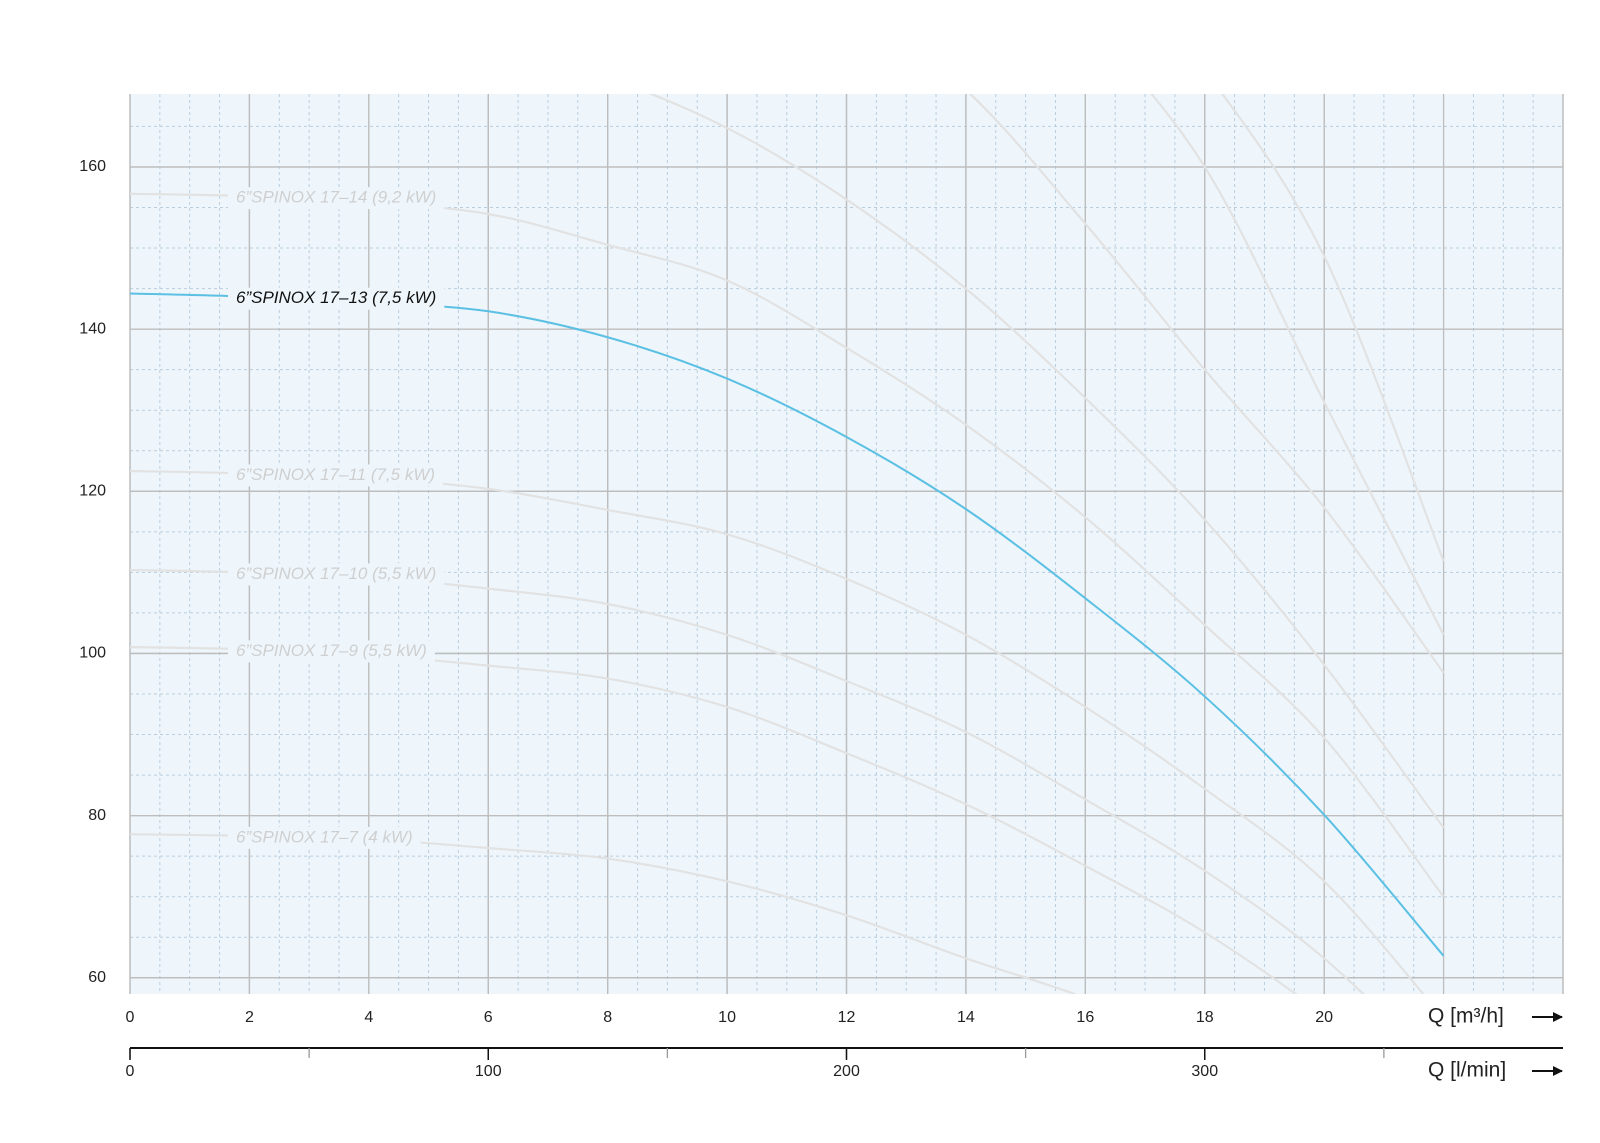  What do you see at coordinates (130, 1017) in the screenshot?
I see `x-tick-label: 0` at bounding box center [130, 1017].